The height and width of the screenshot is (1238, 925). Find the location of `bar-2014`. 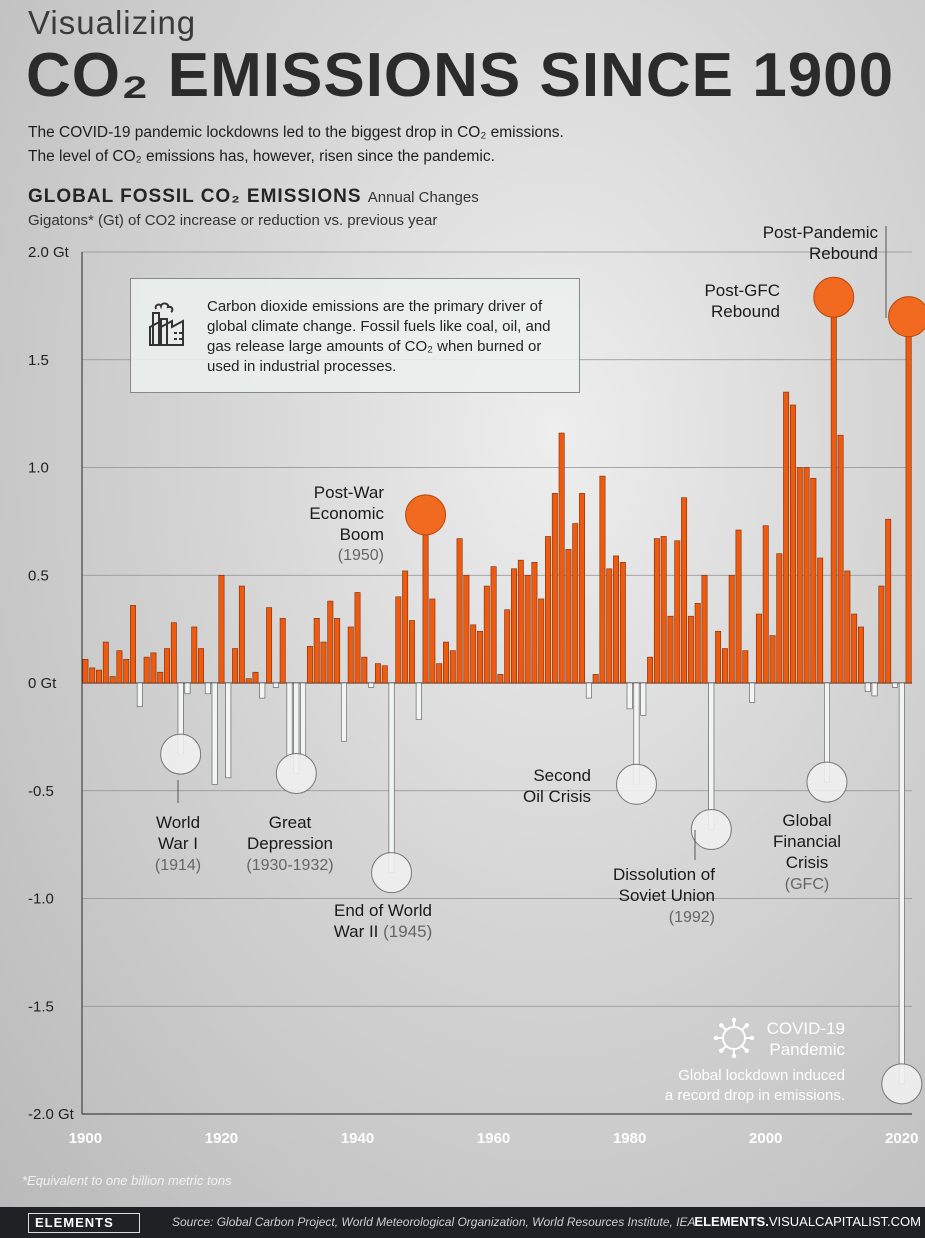

bar-2014 is located at coordinates (861, 655).